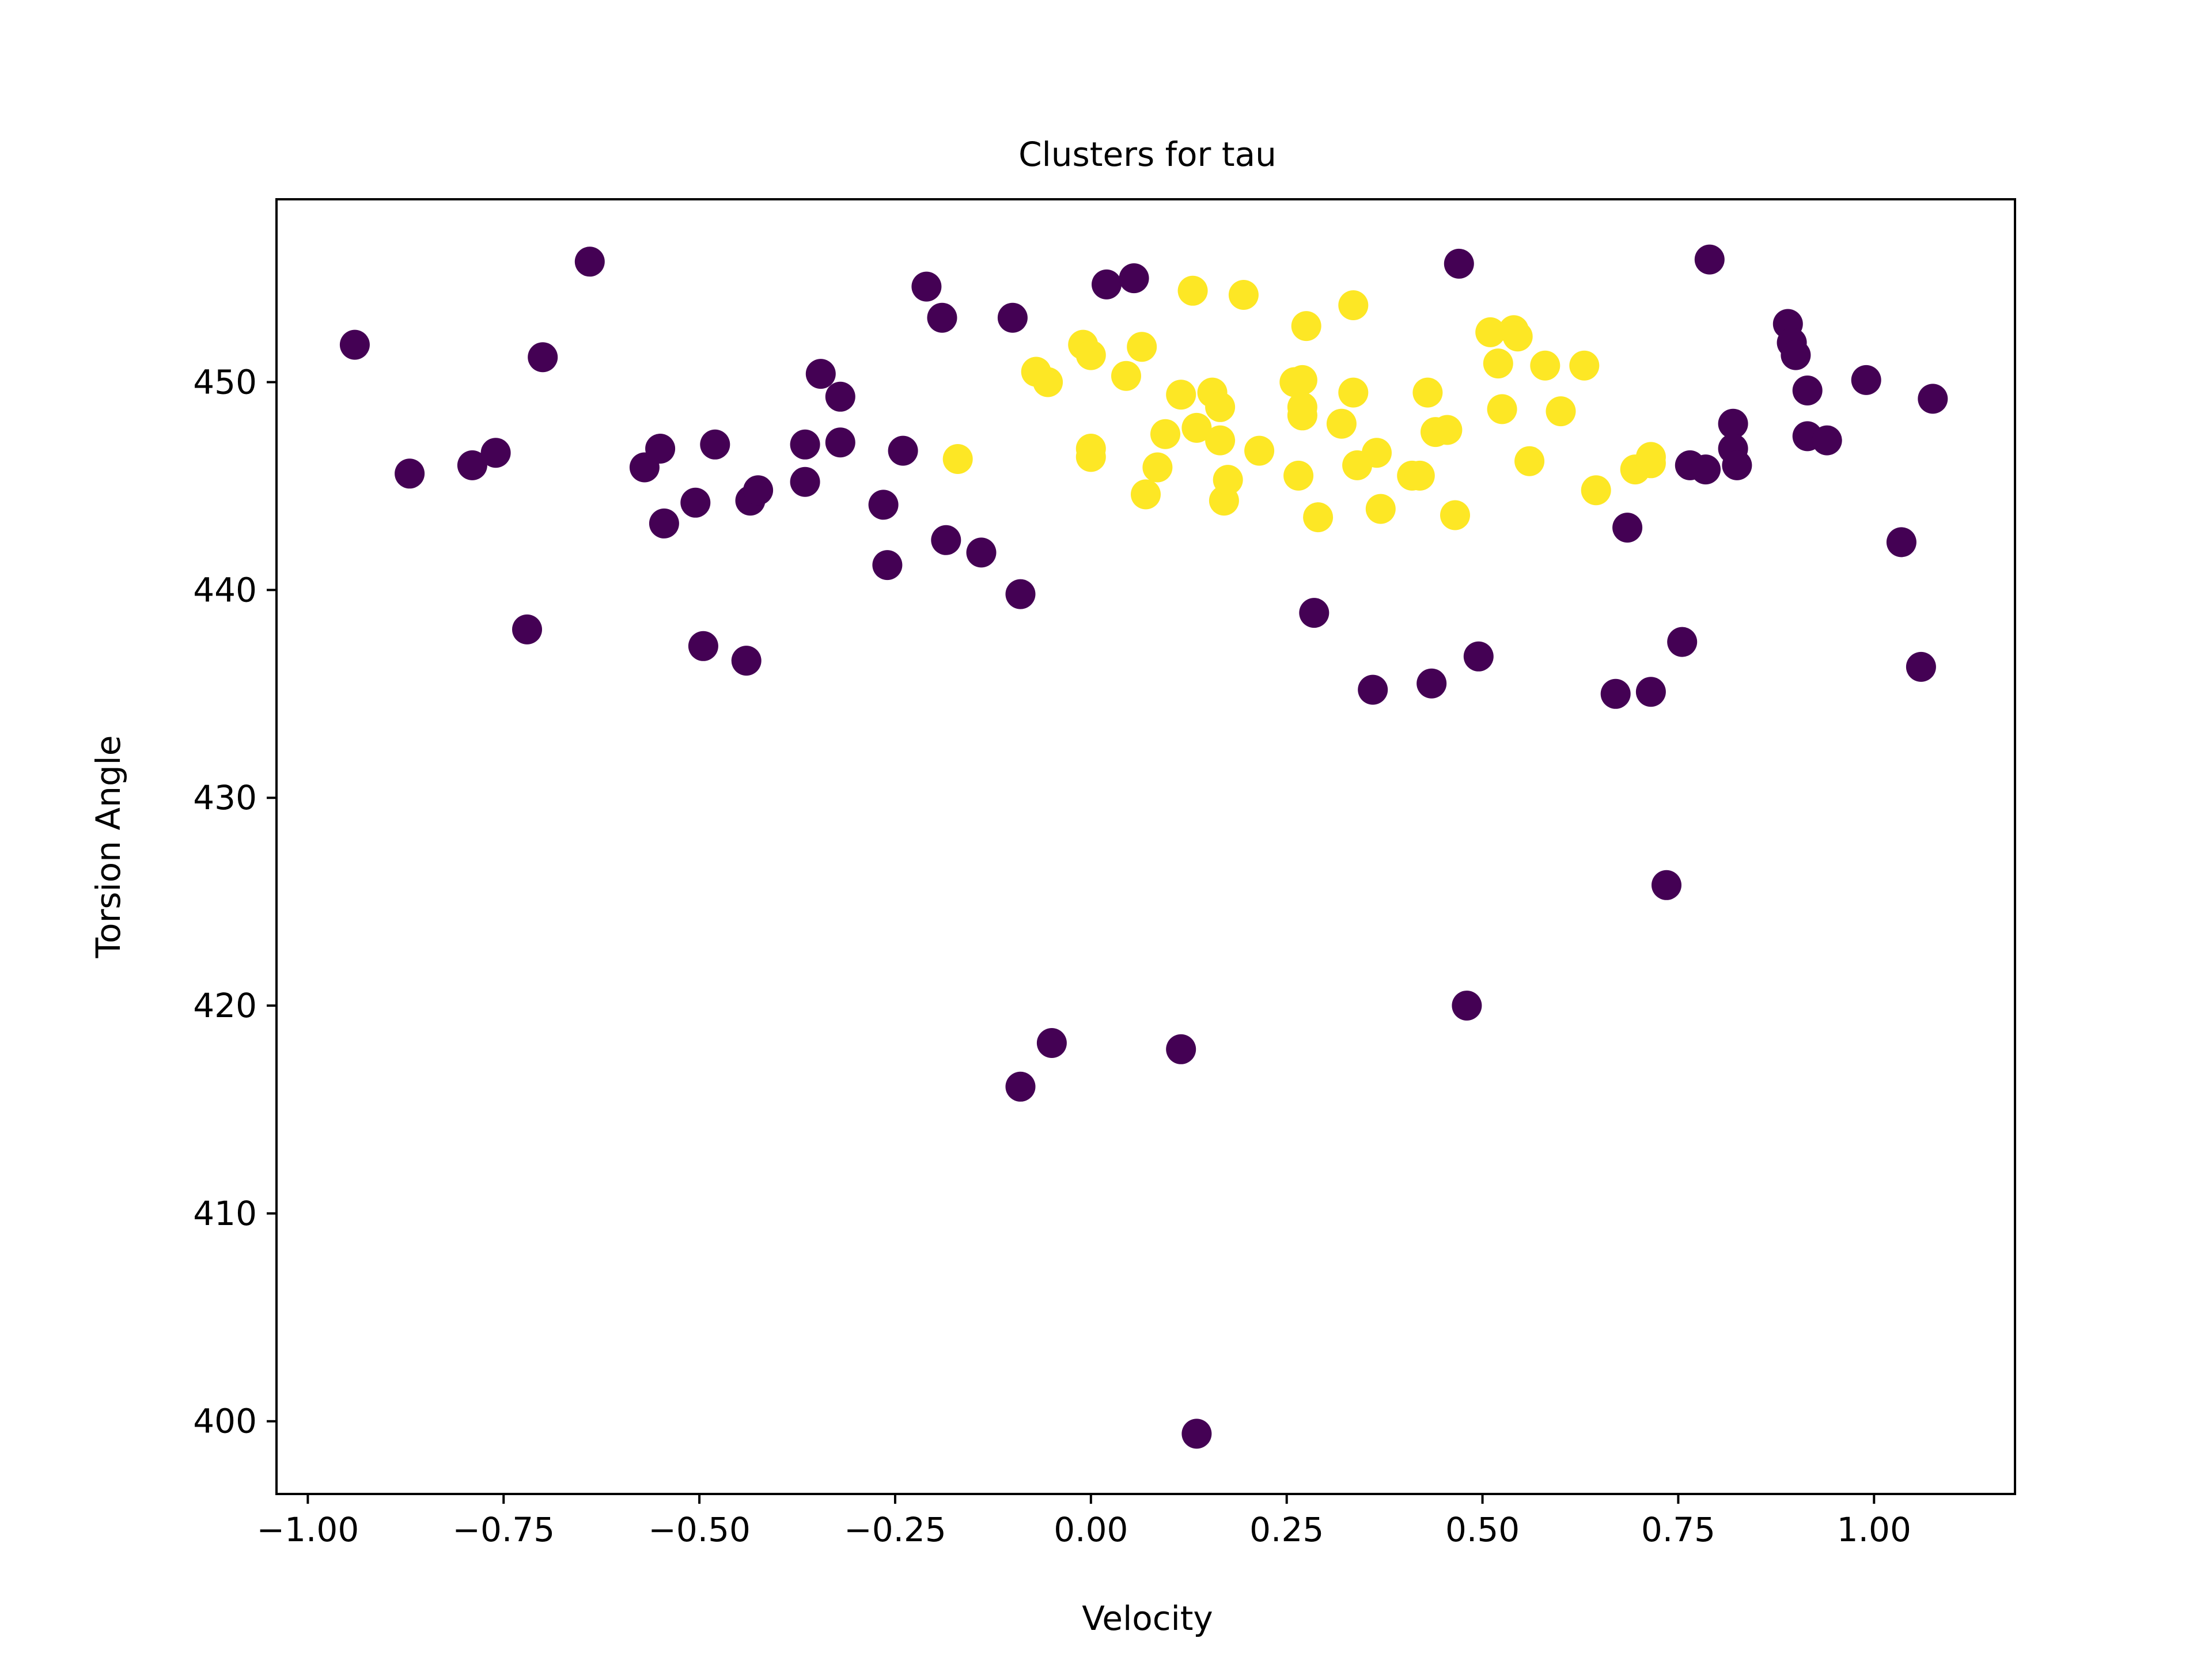 The width and height of the screenshot is (2212, 1661). I want to click on x-tick-label: 1.00, so click(1874, 1529).